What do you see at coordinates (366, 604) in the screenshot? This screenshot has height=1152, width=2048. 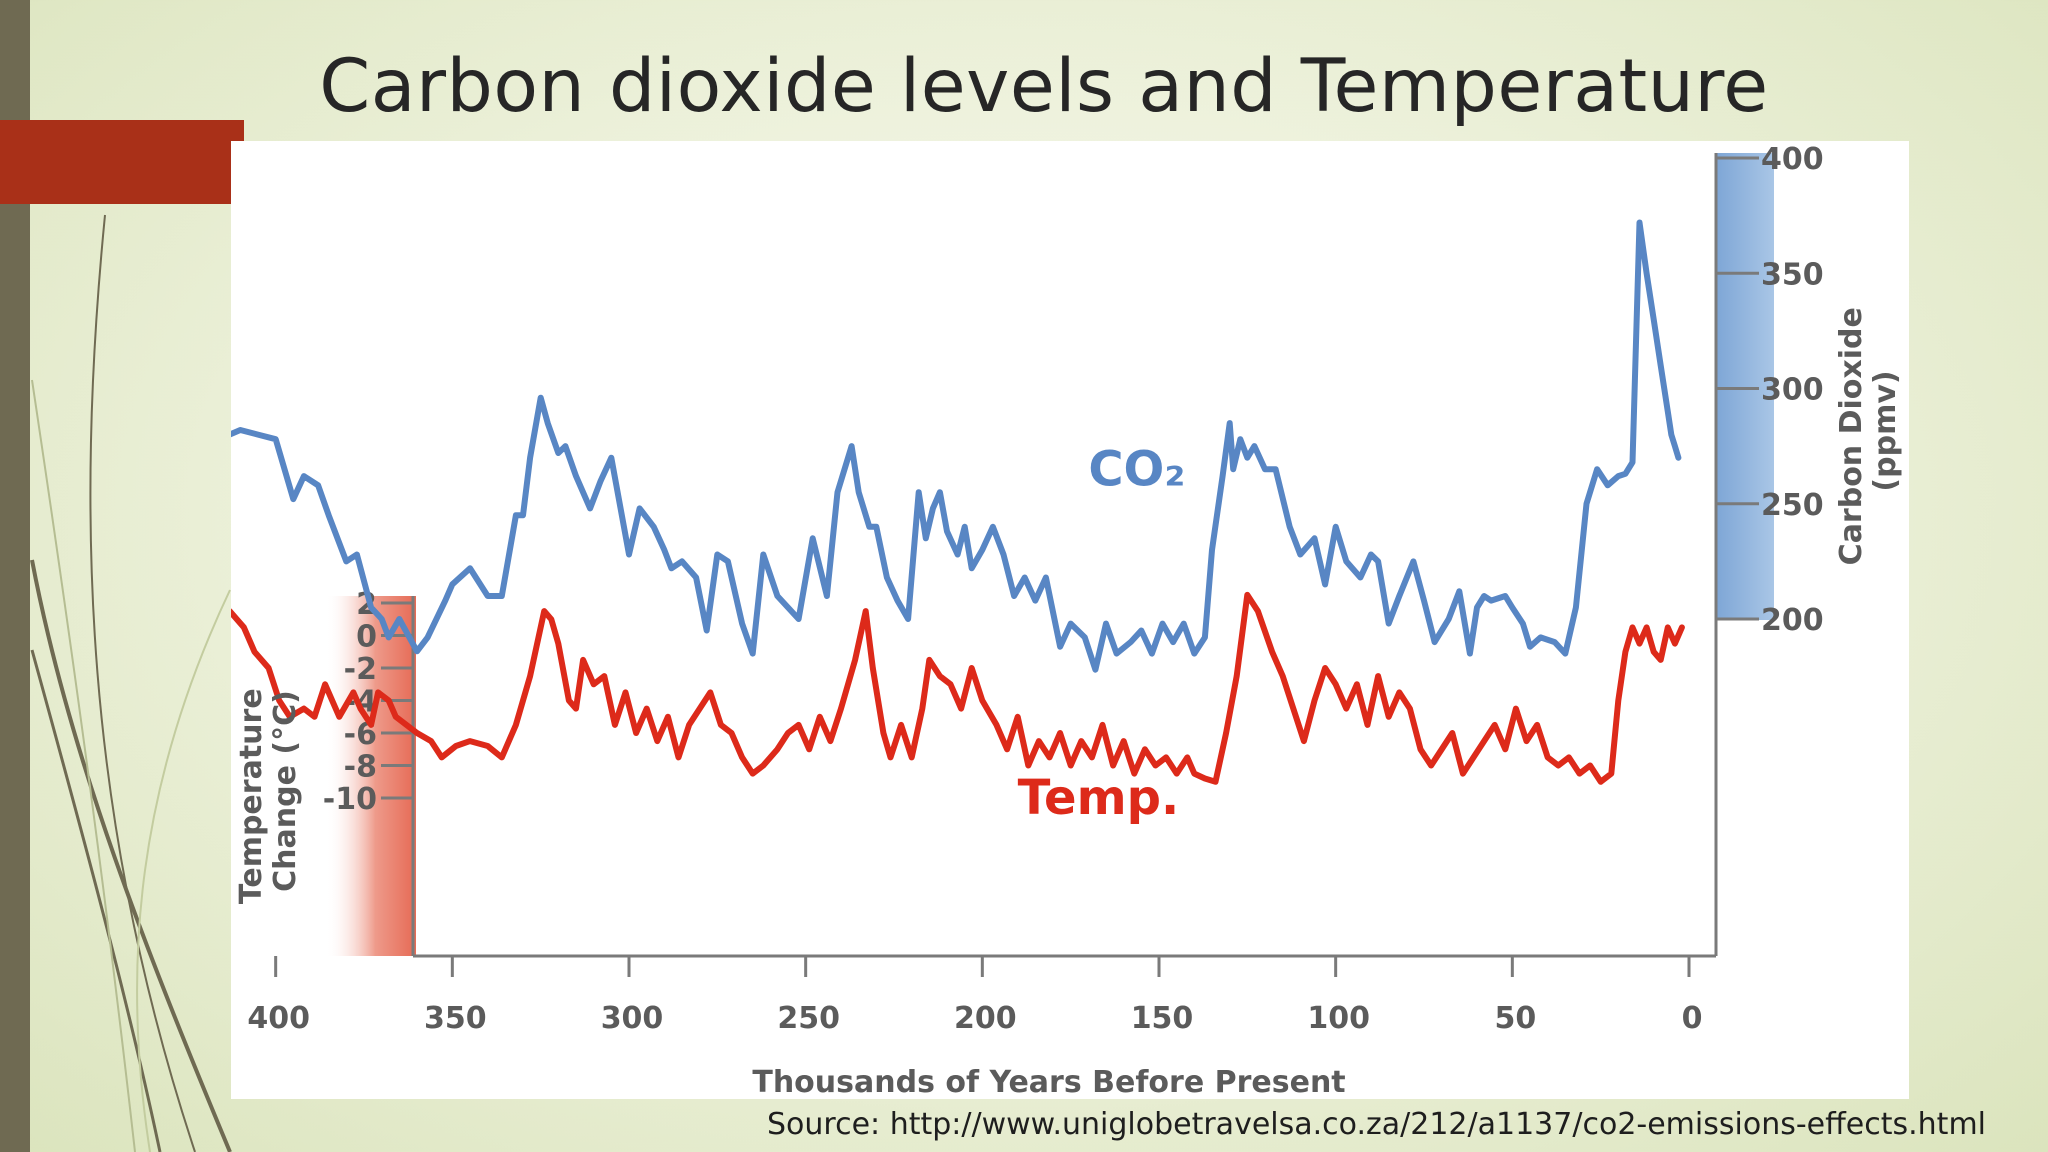 I see `temperature-tick-label: 2` at bounding box center [366, 604].